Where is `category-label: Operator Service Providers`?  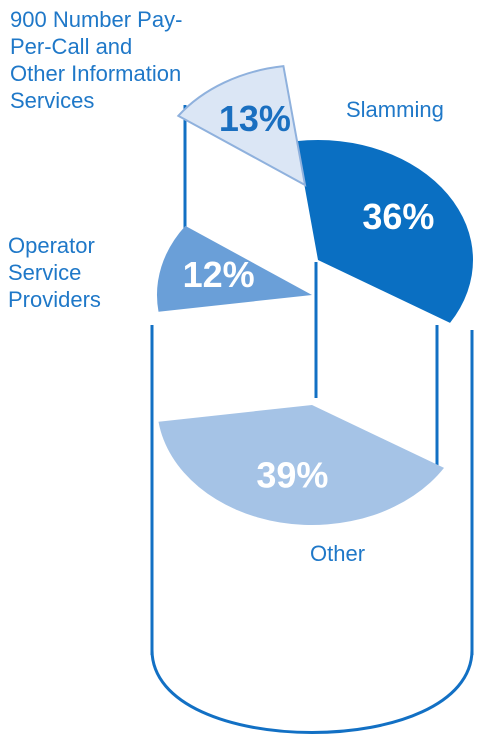 category-label: Operator Service Providers is located at coordinates (54, 272).